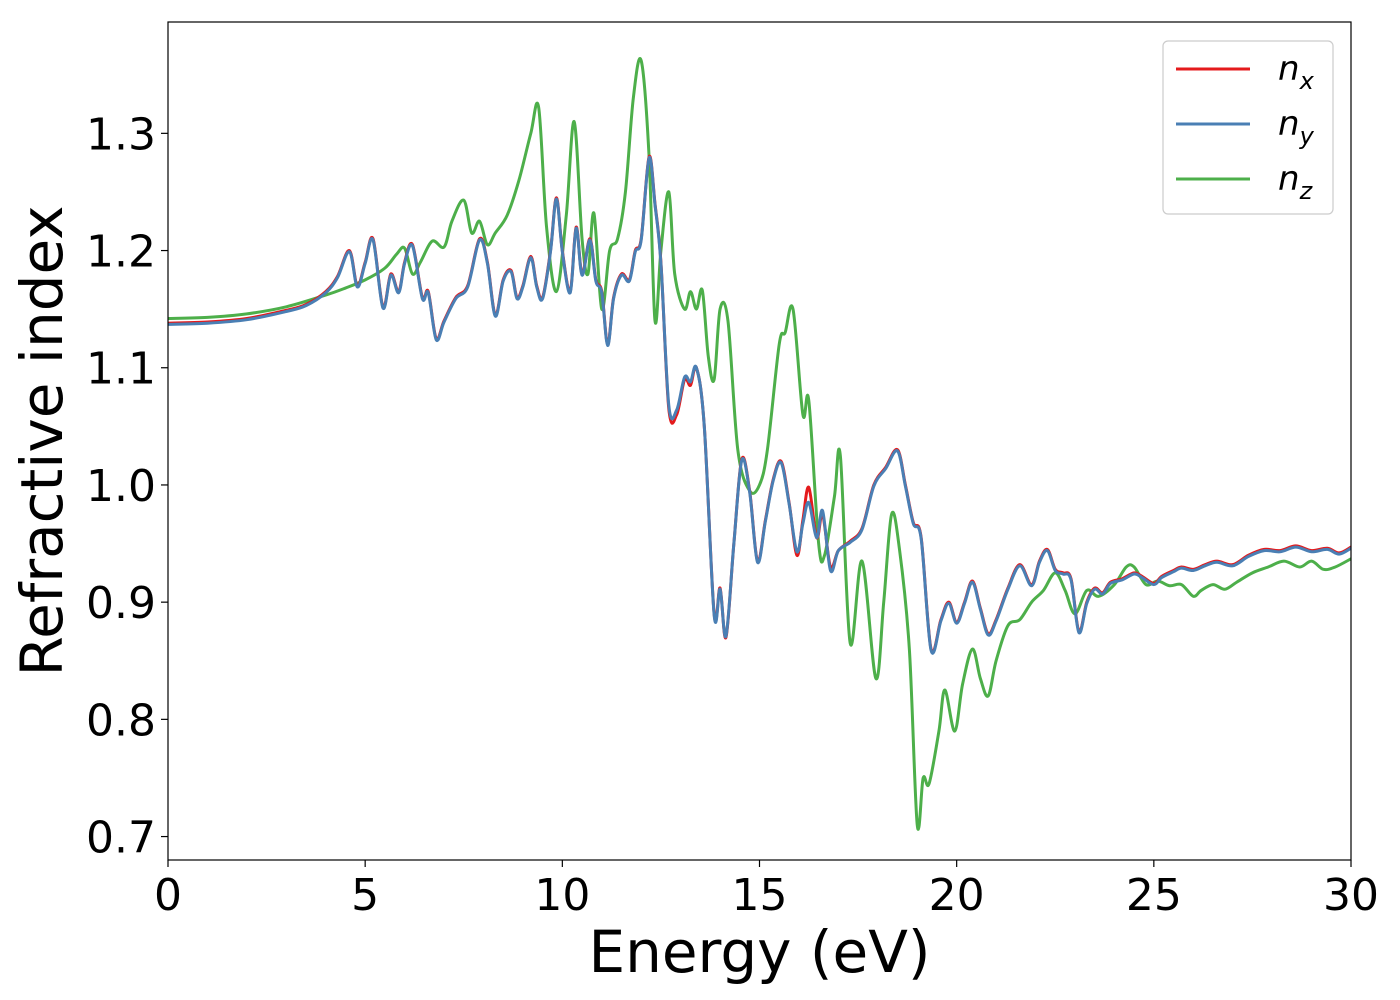  What do you see at coordinates (1296, 182) in the screenshot?
I see `legend-label: nz` at bounding box center [1296, 182].